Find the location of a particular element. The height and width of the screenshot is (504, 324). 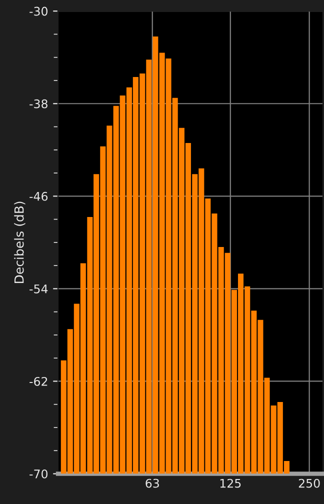

x-tick-label: 250 is located at coordinates (309, 483).